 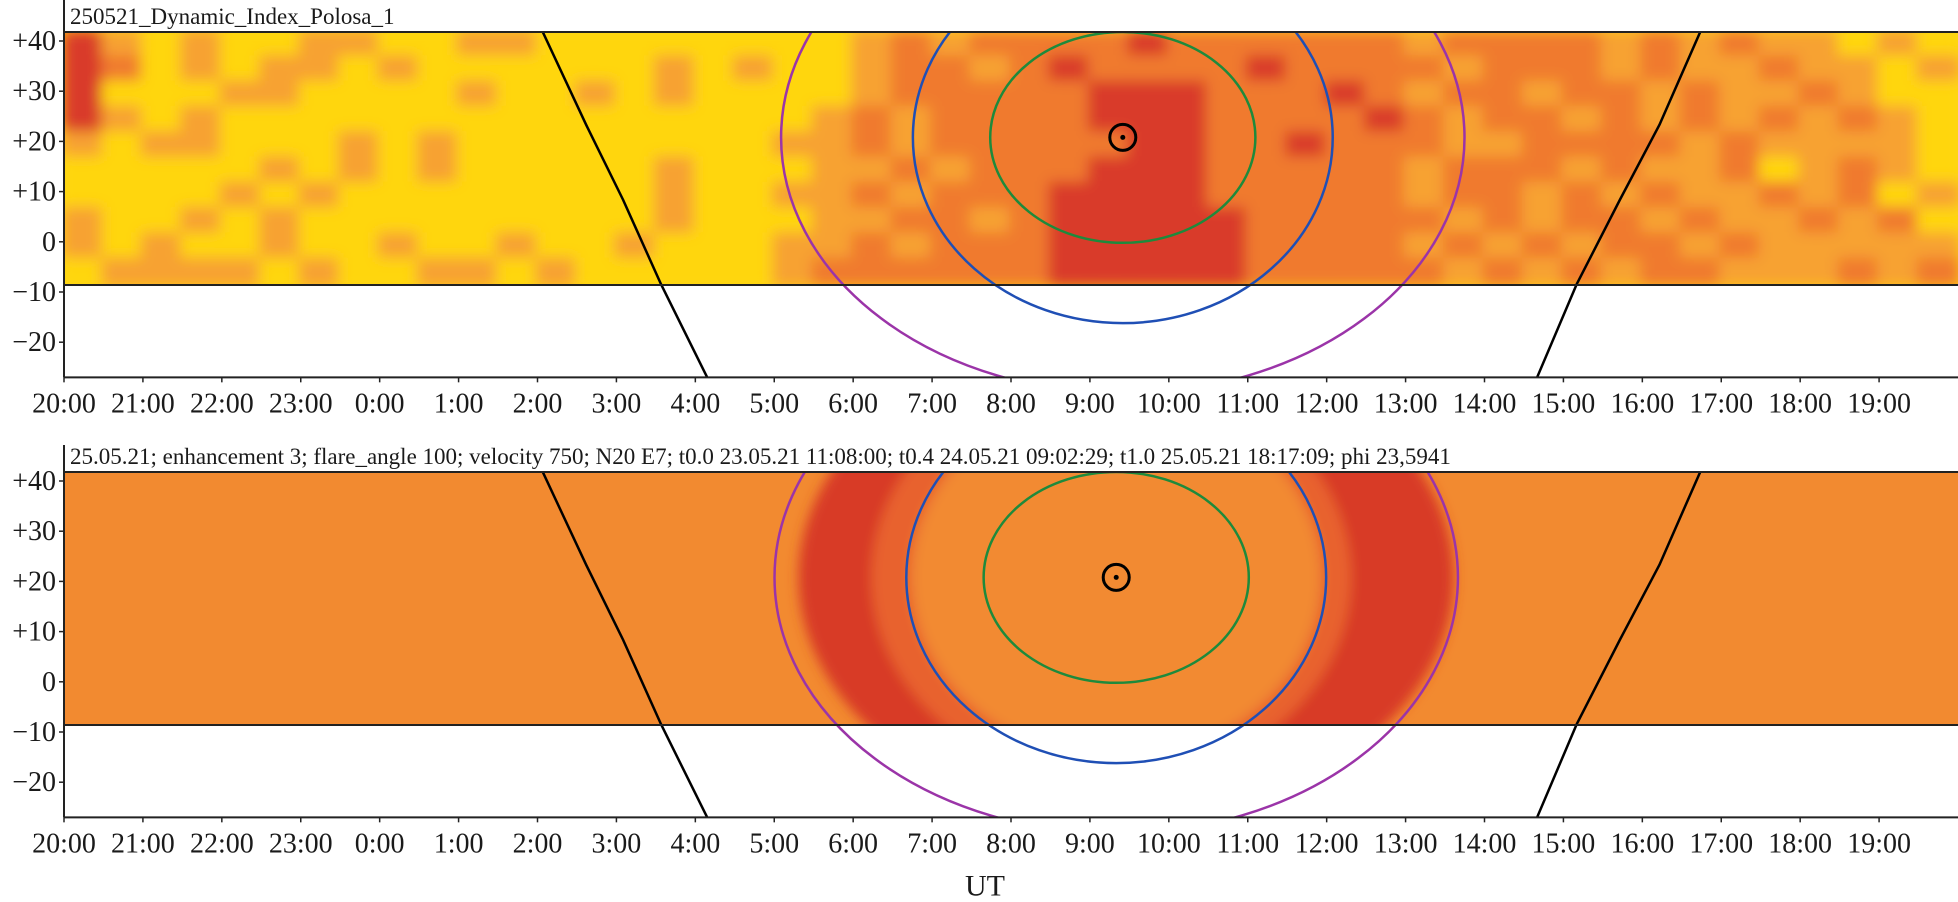 What do you see at coordinates (1642, 403) in the screenshot?
I see `x-tick-label: 16:00` at bounding box center [1642, 403].